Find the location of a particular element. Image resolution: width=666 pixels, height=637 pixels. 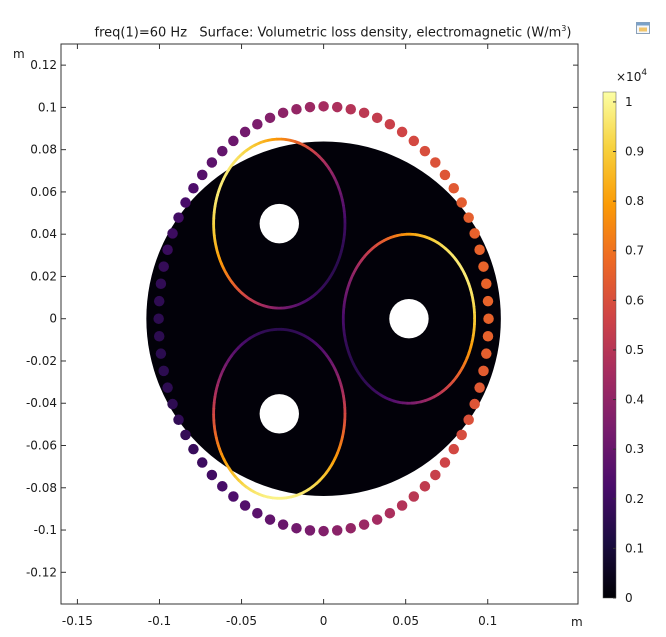

y-tick-label: -0.1 is located at coordinates (45, 530).